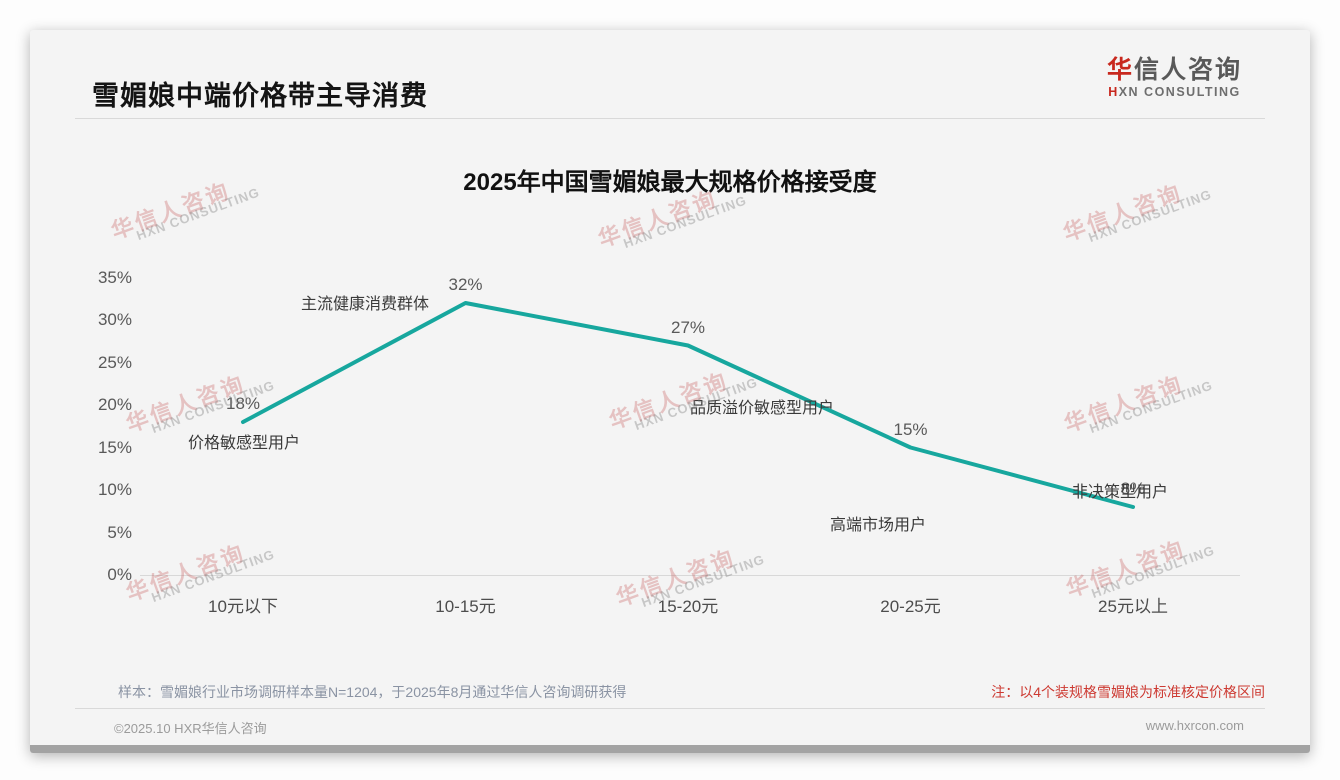  I want to click on y-axis-tick: 20%, so click(114, 404).